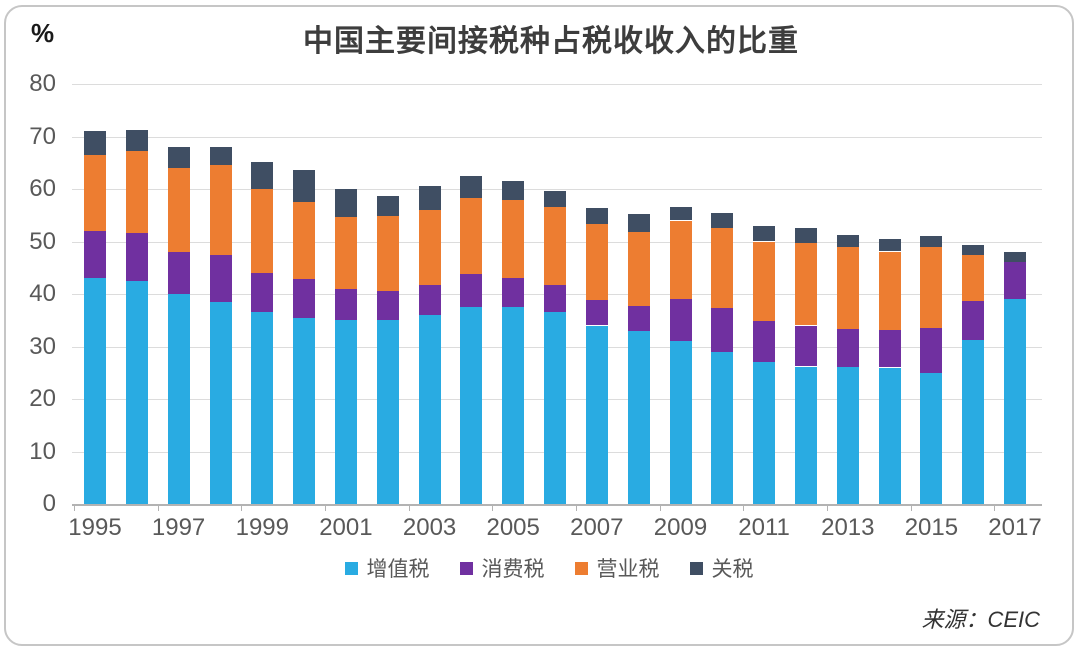  I want to click on bar-2015-business-tax, so click(931, 288).